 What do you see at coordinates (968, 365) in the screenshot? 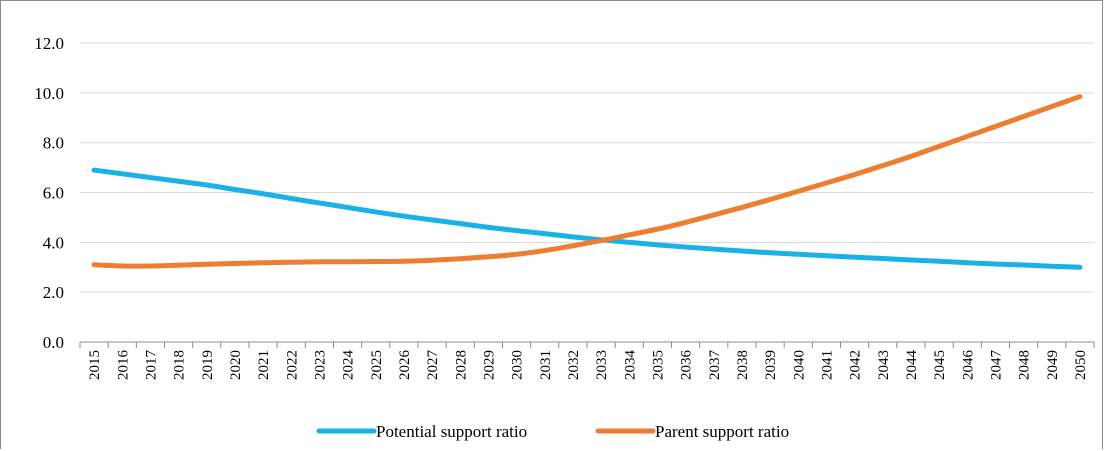
I see `x-tick-label: 2046` at bounding box center [968, 365].